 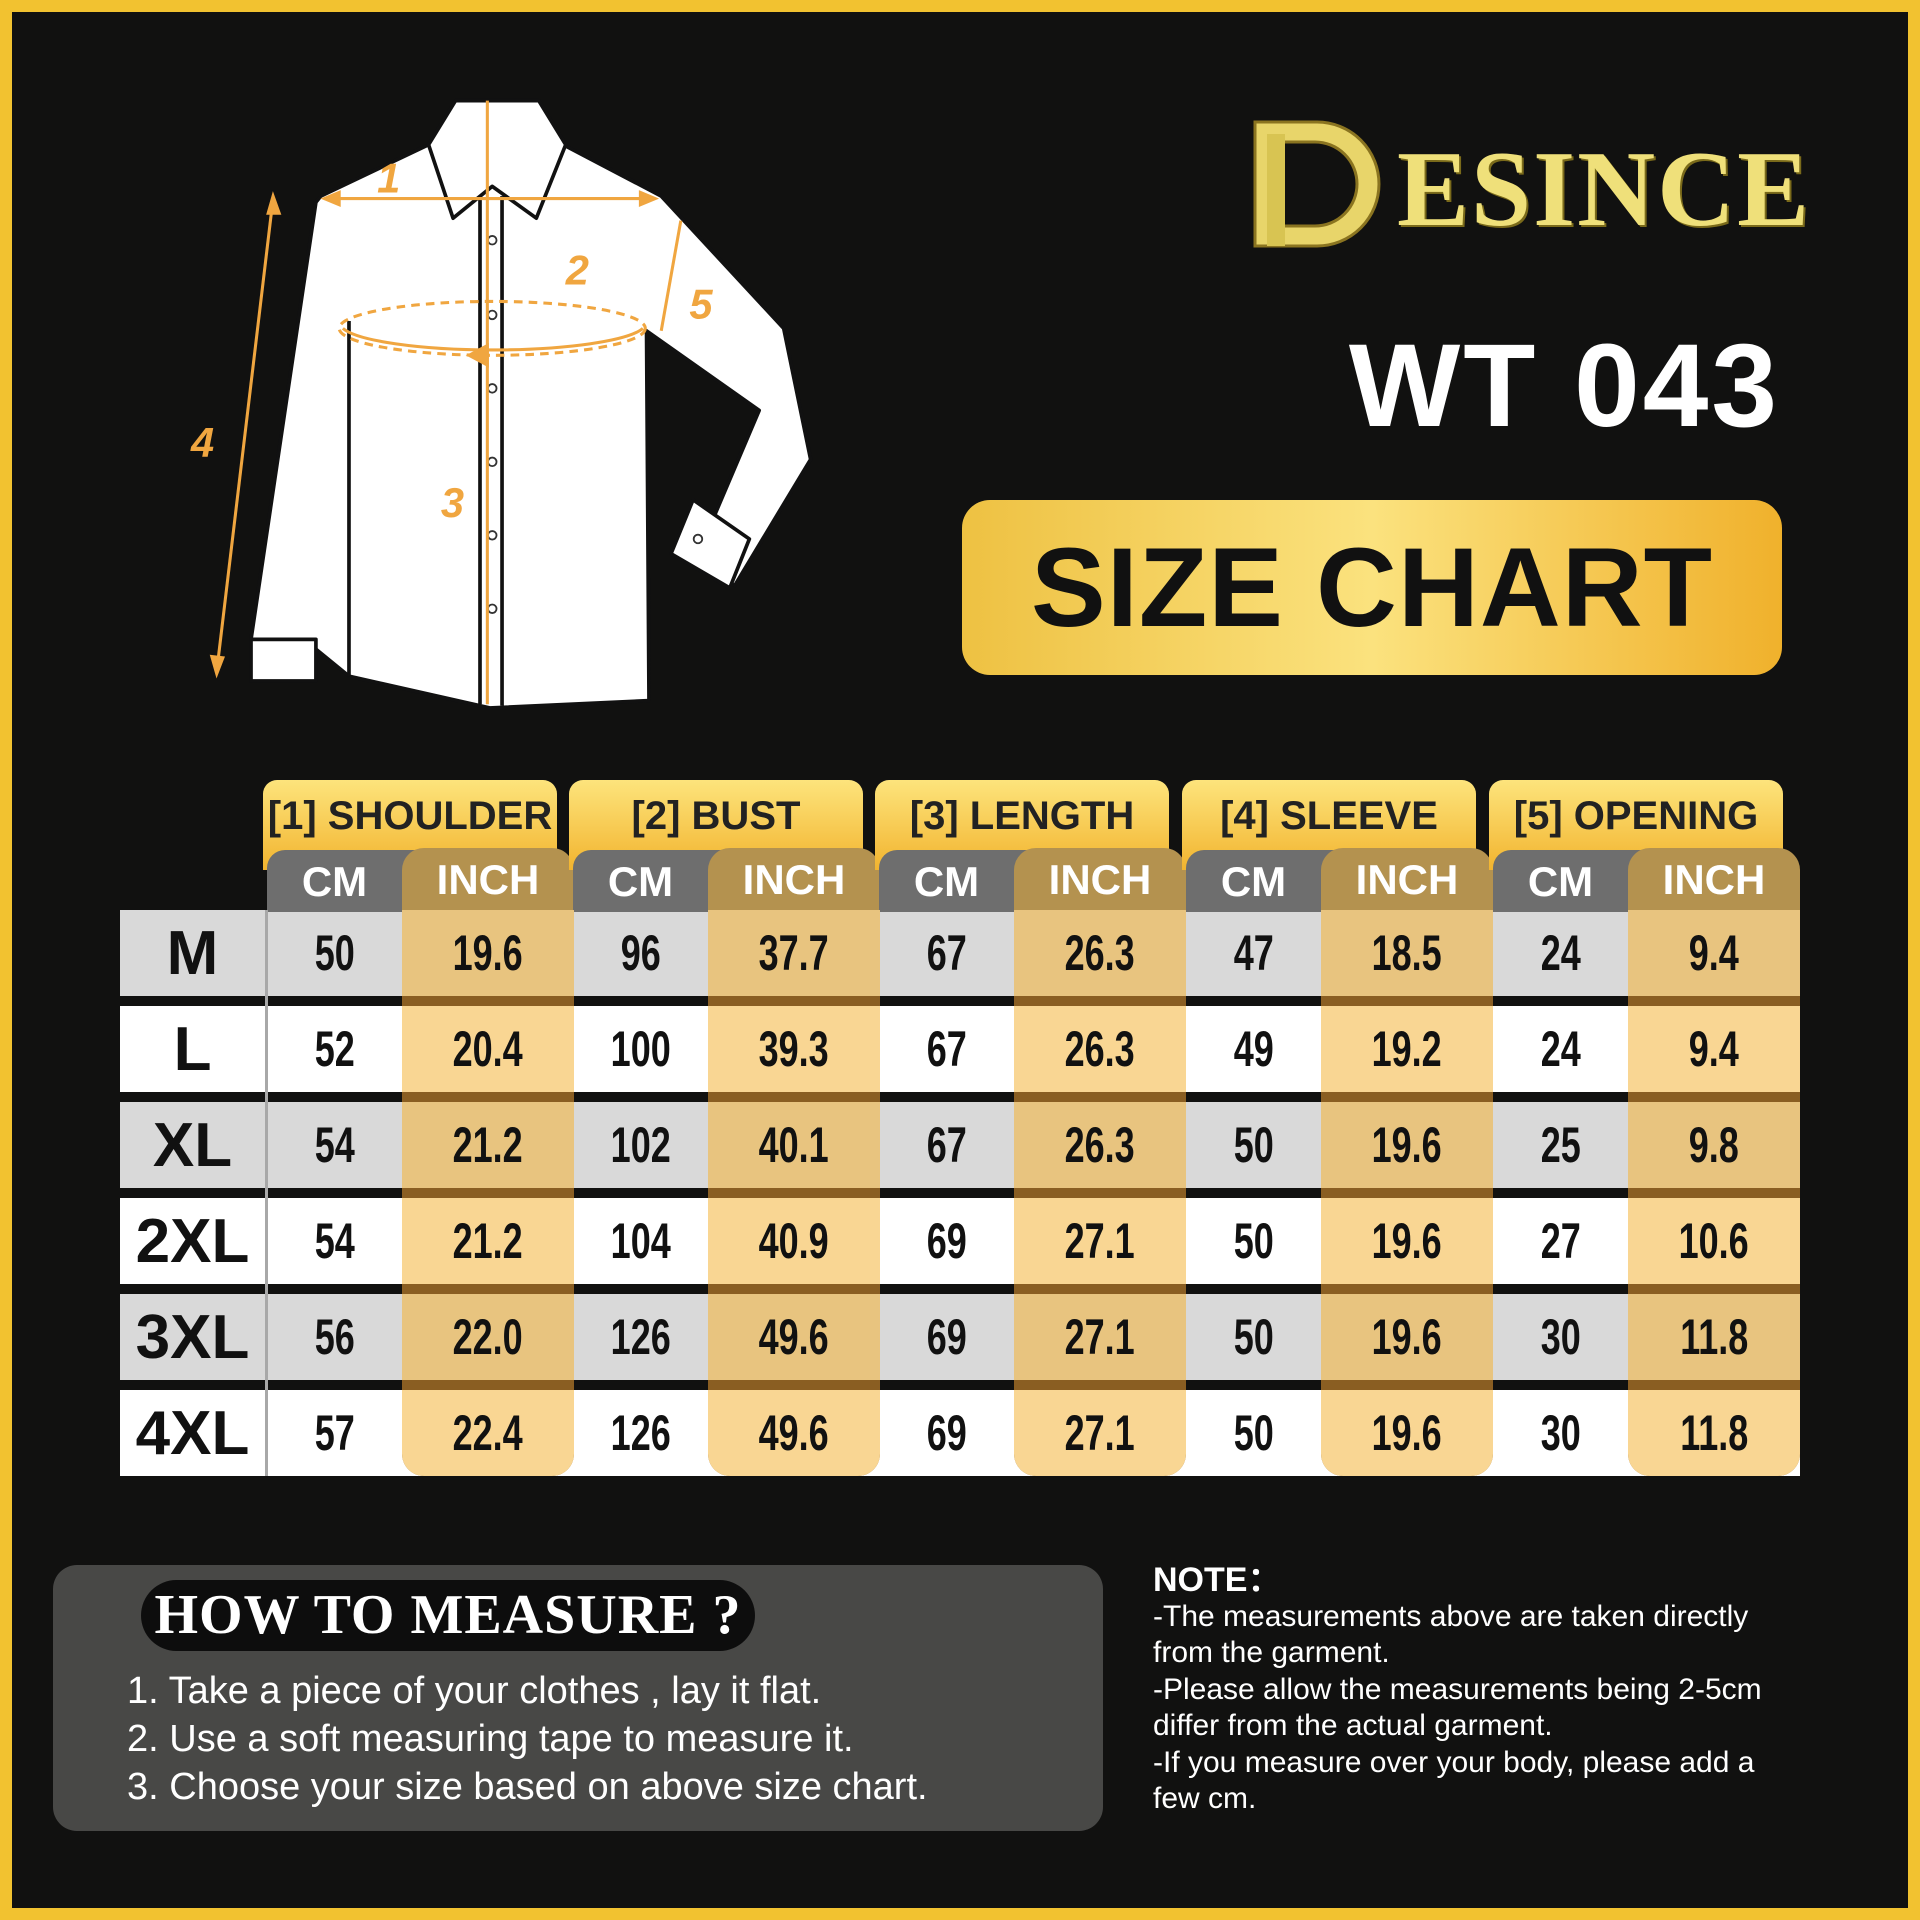 I want to click on cm-value: 49, so click(x=1253, y=1049).